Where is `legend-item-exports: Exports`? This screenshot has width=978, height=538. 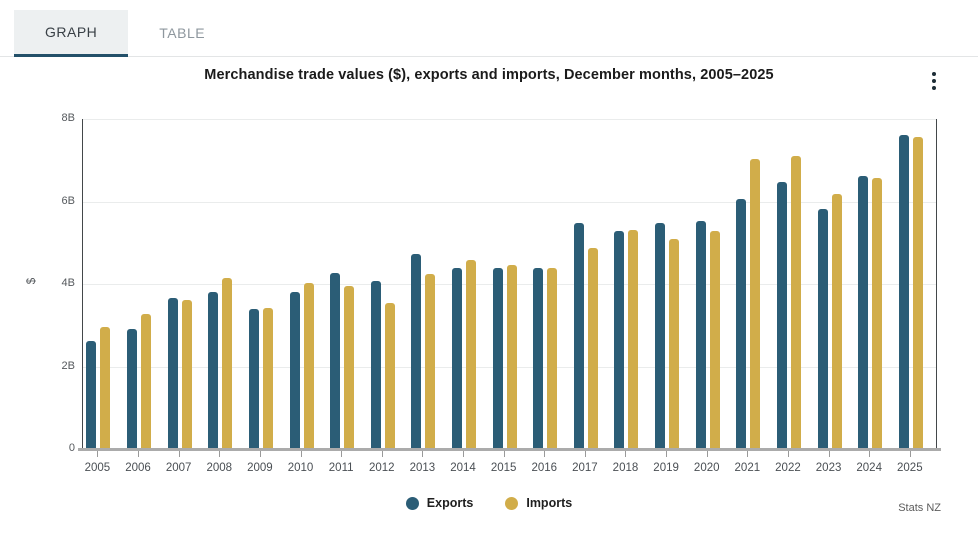 legend-item-exports: Exports is located at coordinates (439, 503).